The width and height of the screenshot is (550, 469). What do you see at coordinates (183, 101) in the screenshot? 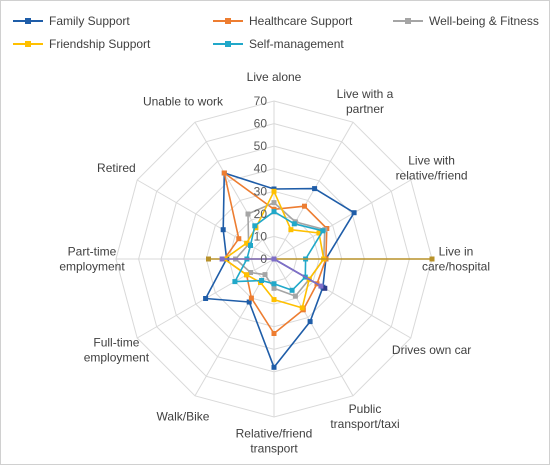
I see `category-label: Unable to work` at bounding box center [183, 101].